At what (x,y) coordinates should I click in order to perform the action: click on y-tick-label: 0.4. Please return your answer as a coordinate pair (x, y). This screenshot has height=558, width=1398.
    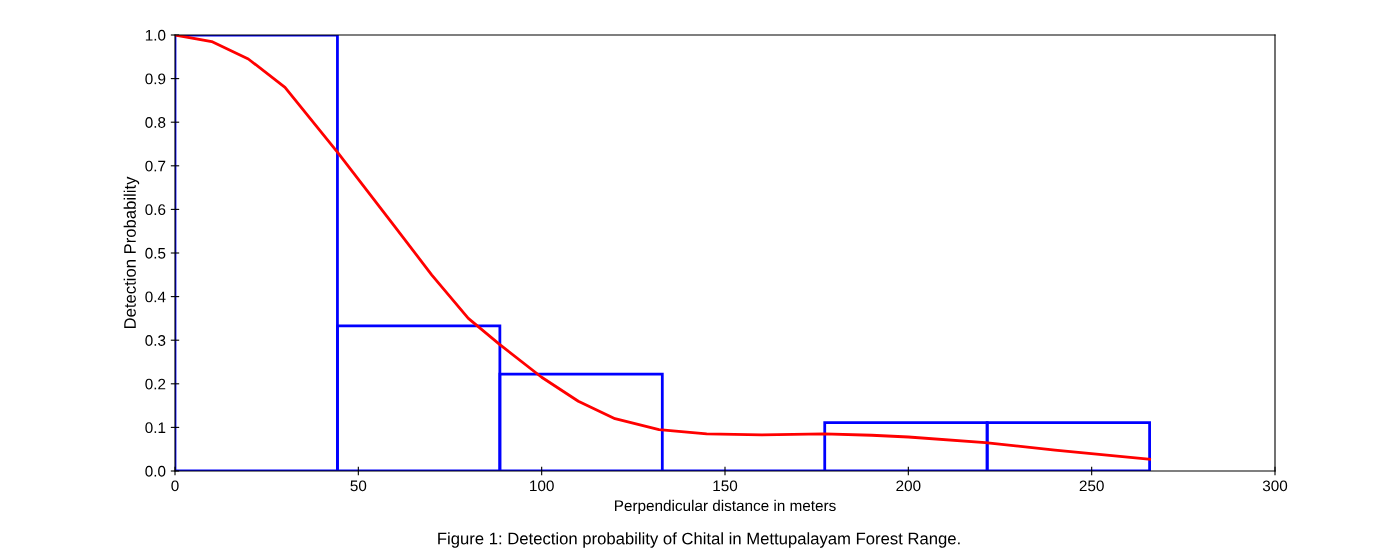
    Looking at the image, I should click on (155, 297).